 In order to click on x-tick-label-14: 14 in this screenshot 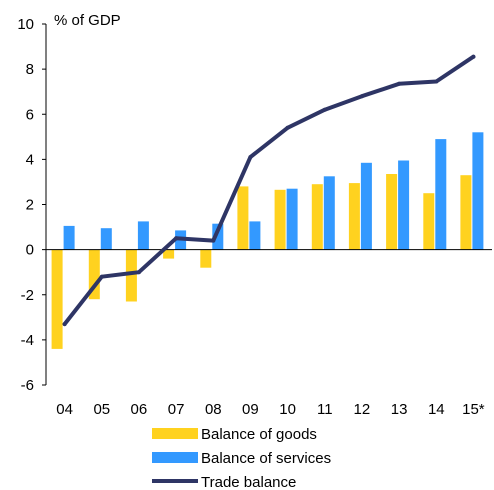, I will do `click(436, 409)`.